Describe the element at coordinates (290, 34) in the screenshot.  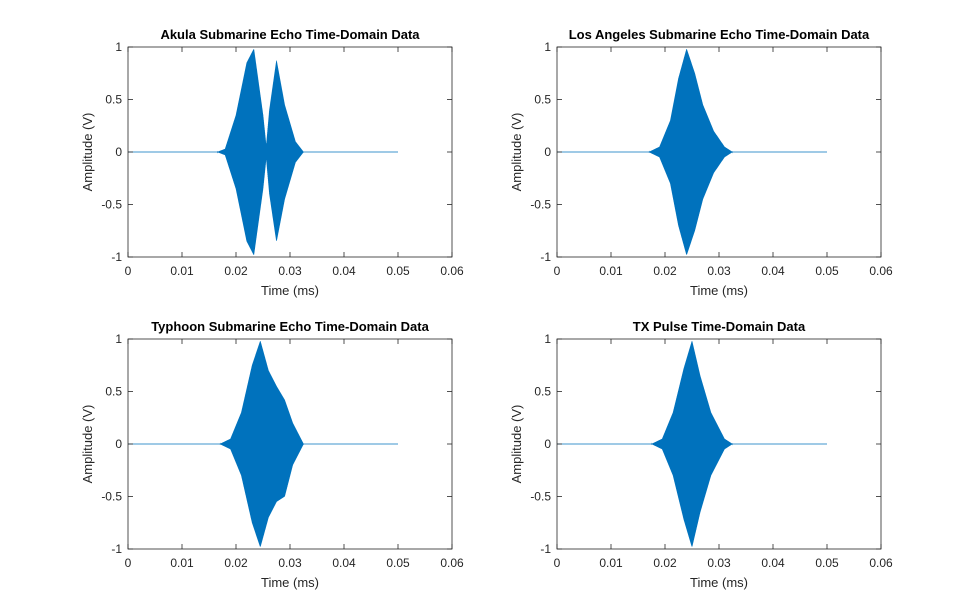
I see `chart-title: Akula Submarine Echo Time-Domain Data` at that location.